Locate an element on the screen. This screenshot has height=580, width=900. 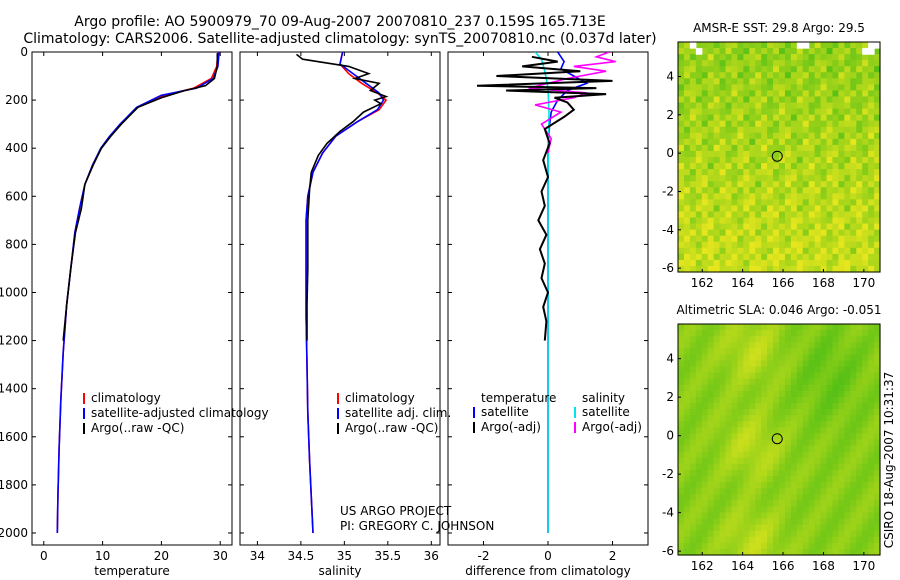
altimetric-sla-map-xtick-label: 162 is located at coordinates (702, 566).